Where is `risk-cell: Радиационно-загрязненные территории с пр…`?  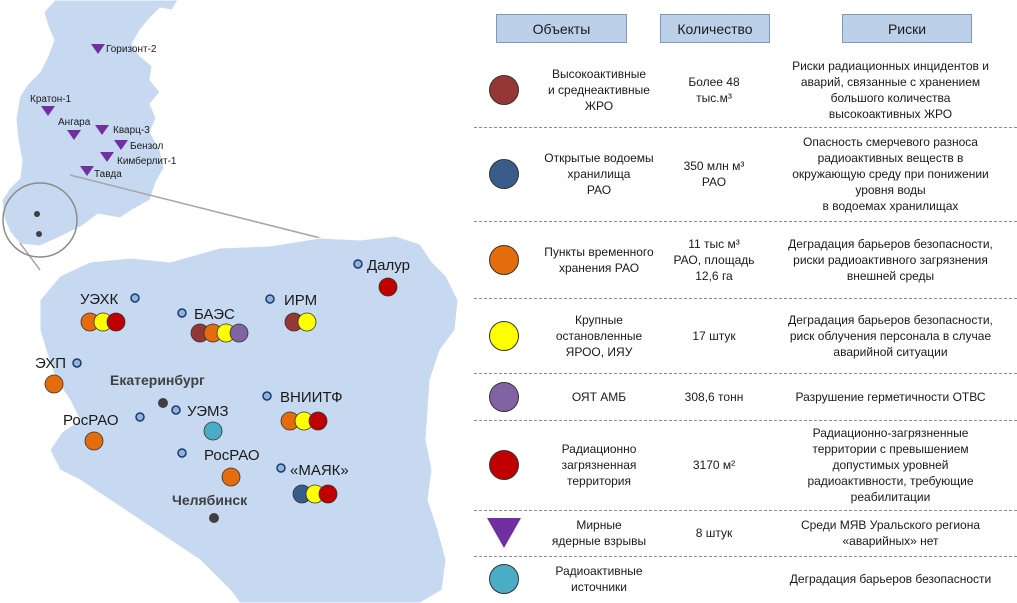
risk-cell: Радиационно-загрязненные территории с пр… is located at coordinates (890, 465).